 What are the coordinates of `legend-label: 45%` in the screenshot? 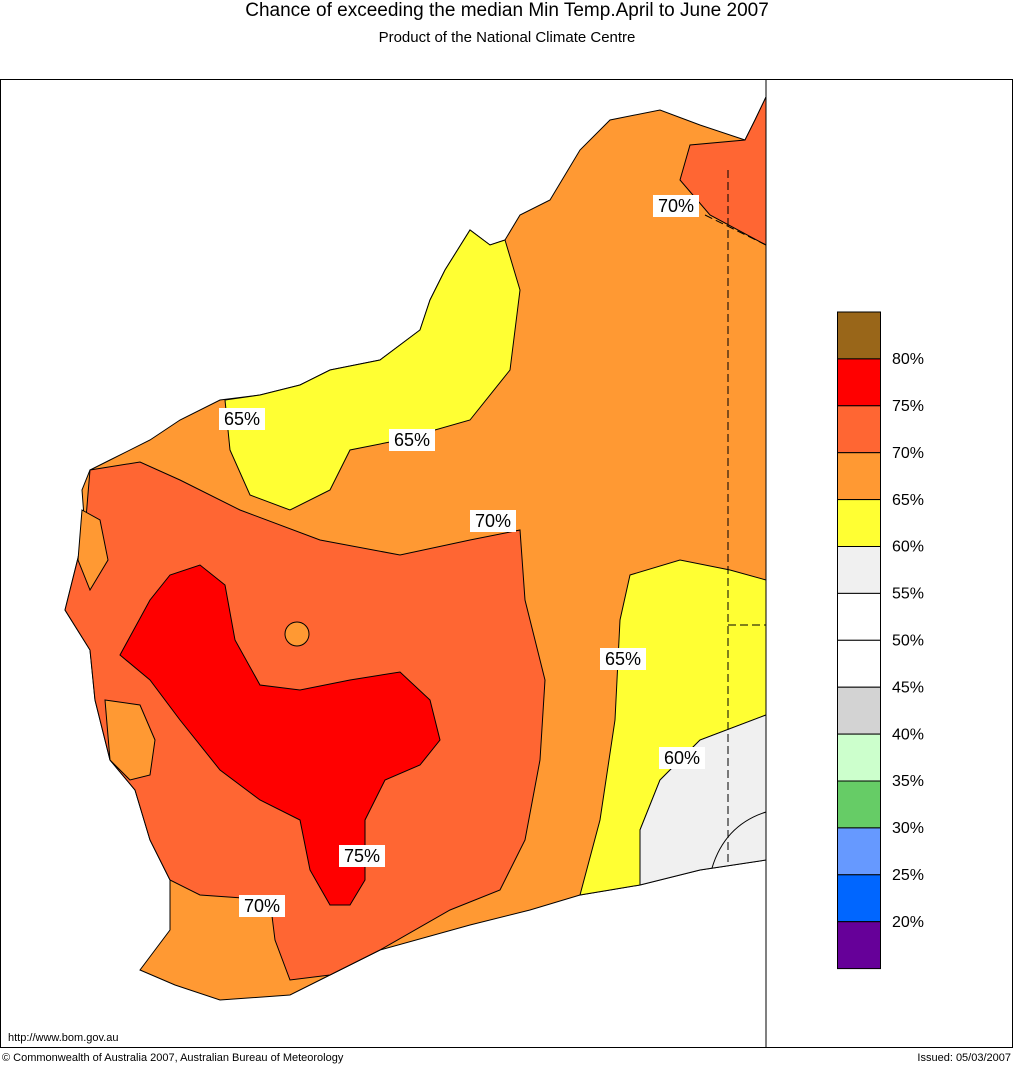 It's located at (908, 687).